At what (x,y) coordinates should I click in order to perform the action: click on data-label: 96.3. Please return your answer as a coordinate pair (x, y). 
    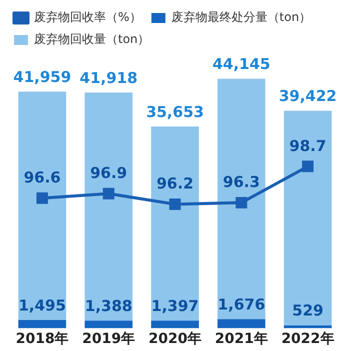
    Looking at the image, I should click on (241, 182).